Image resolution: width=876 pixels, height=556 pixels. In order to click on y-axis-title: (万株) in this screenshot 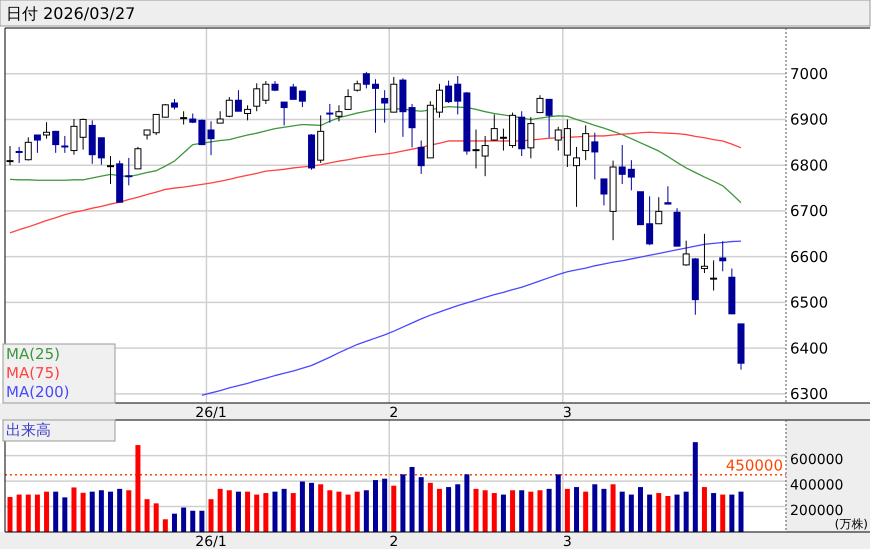, I will do `click(851, 524)`.